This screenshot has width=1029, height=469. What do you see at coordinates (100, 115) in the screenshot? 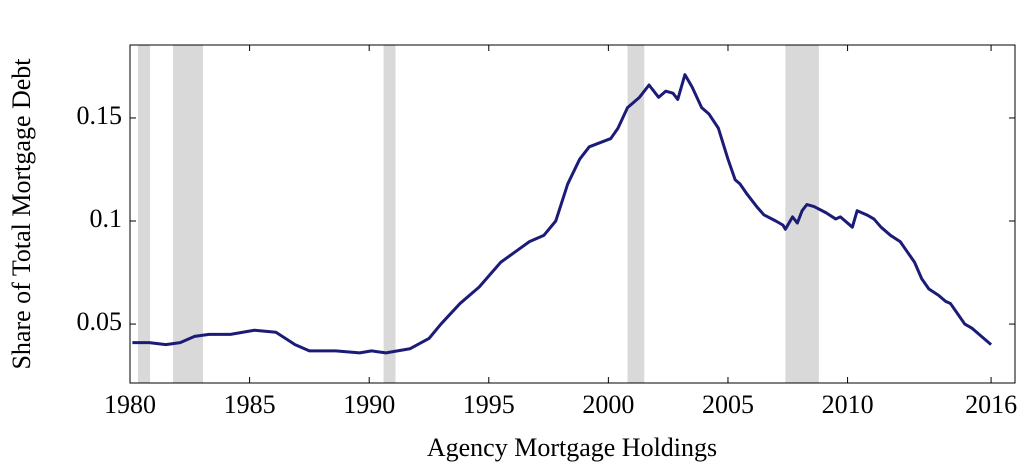
I see `y-tick-label: 0.15` at bounding box center [100, 115].